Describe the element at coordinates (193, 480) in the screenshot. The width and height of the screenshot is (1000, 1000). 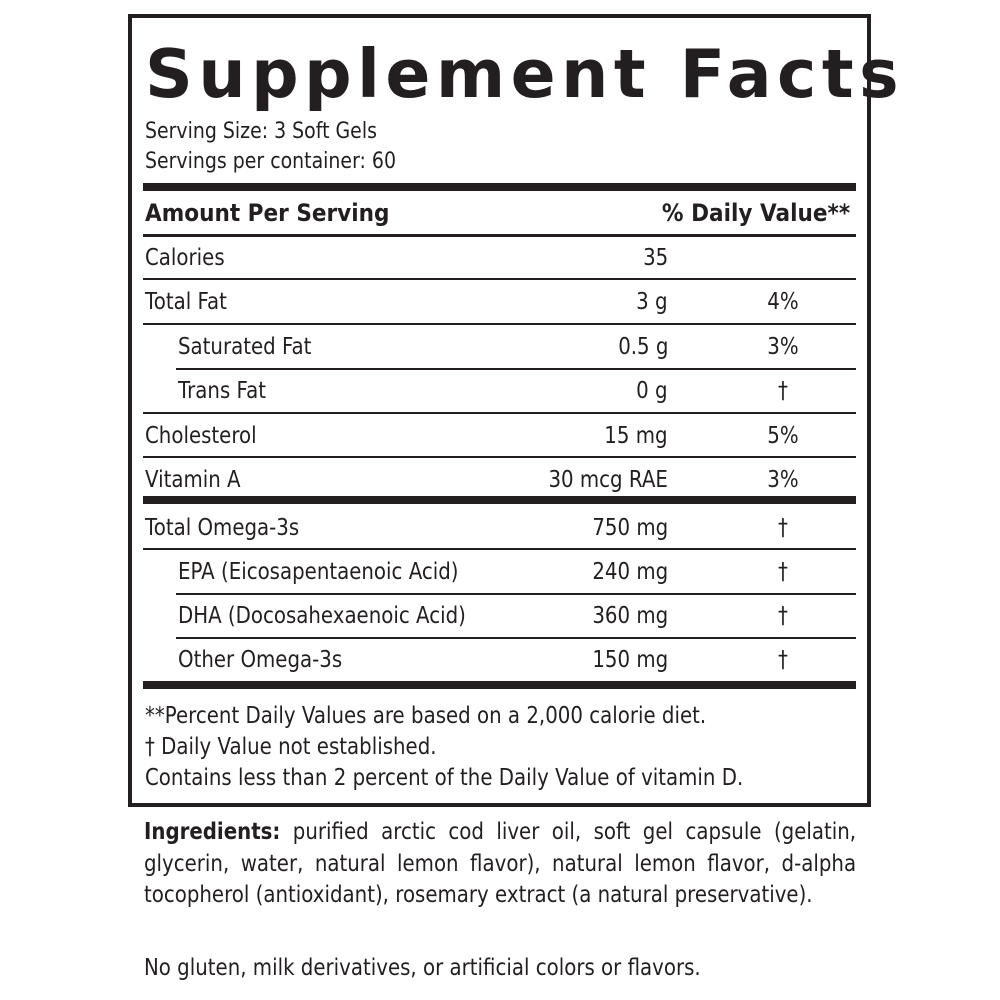
I see `row-vitamin-a-label: Vitamin A` at that location.